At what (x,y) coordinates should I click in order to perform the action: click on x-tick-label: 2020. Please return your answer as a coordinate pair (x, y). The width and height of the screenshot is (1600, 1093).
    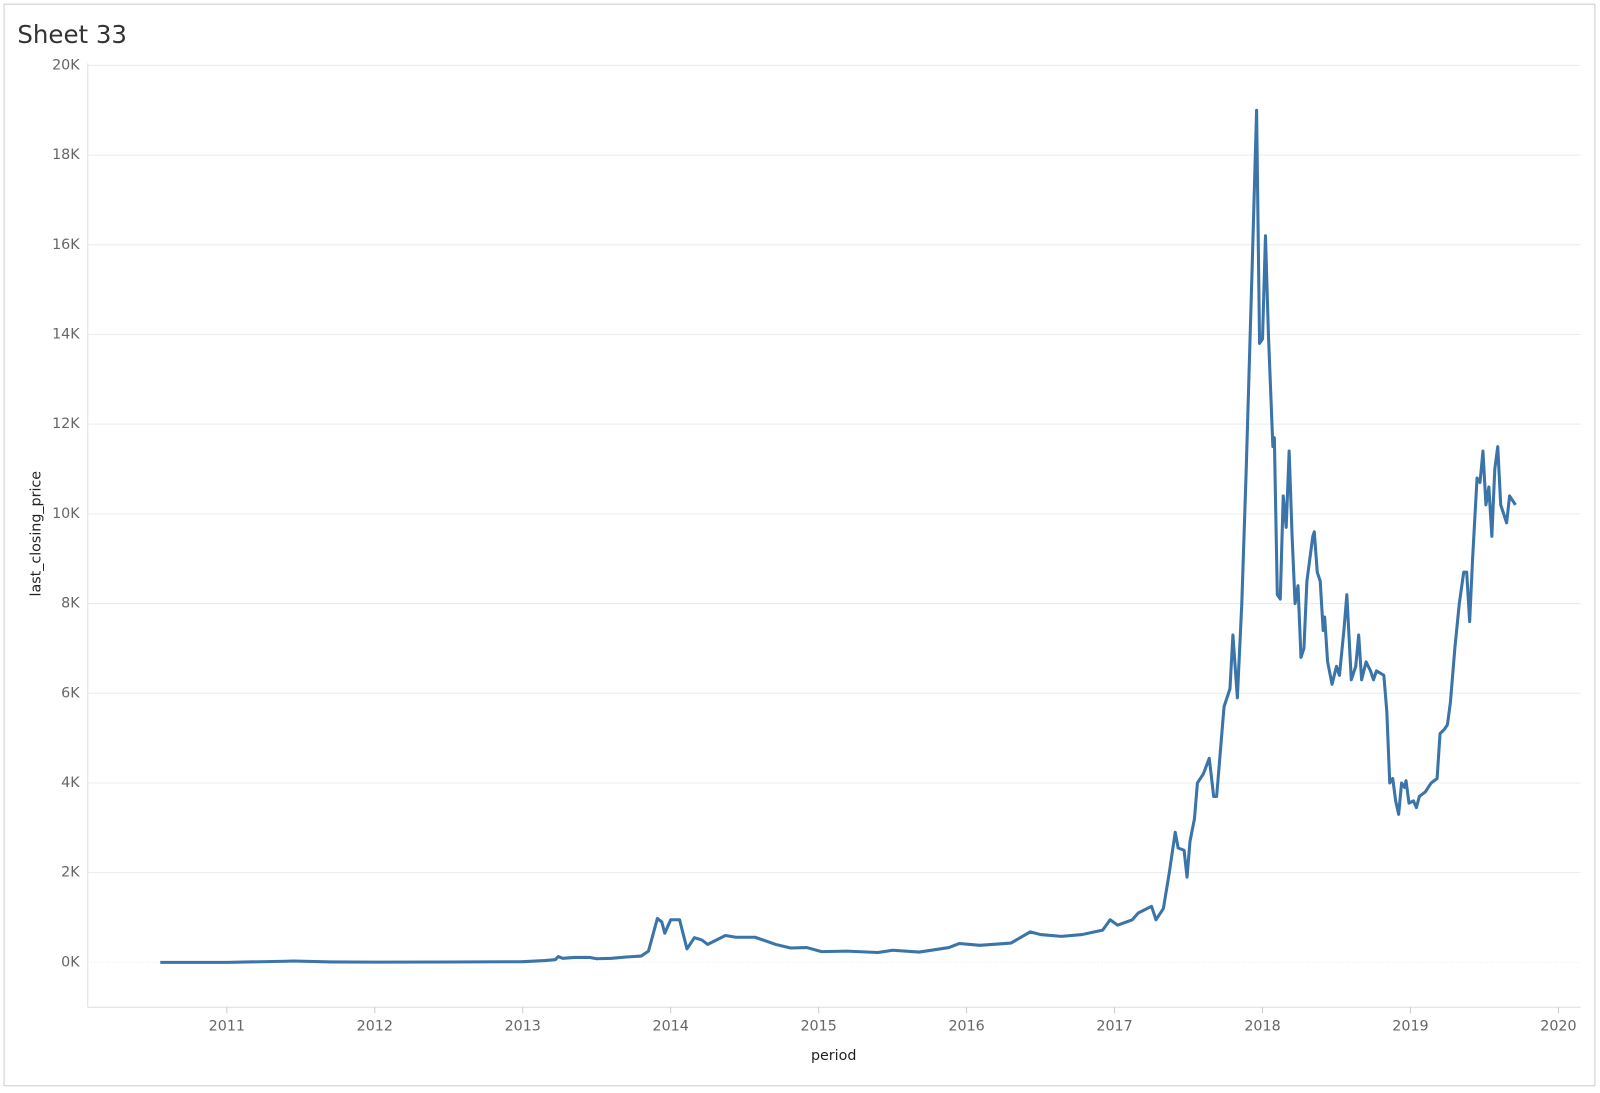
    Looking at the image, I should click on (1558, 1027).